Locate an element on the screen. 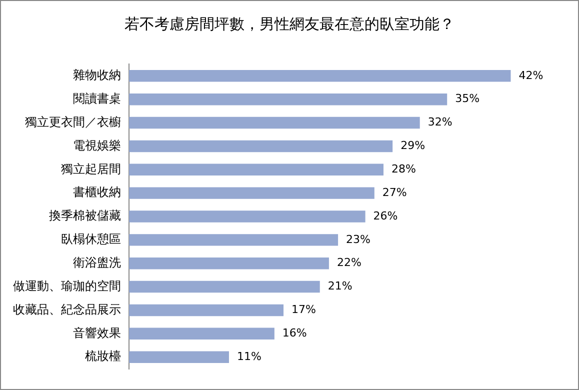 This screenshot has height=390, width=579. data-label: 26% is located at coordinates (385, 215).